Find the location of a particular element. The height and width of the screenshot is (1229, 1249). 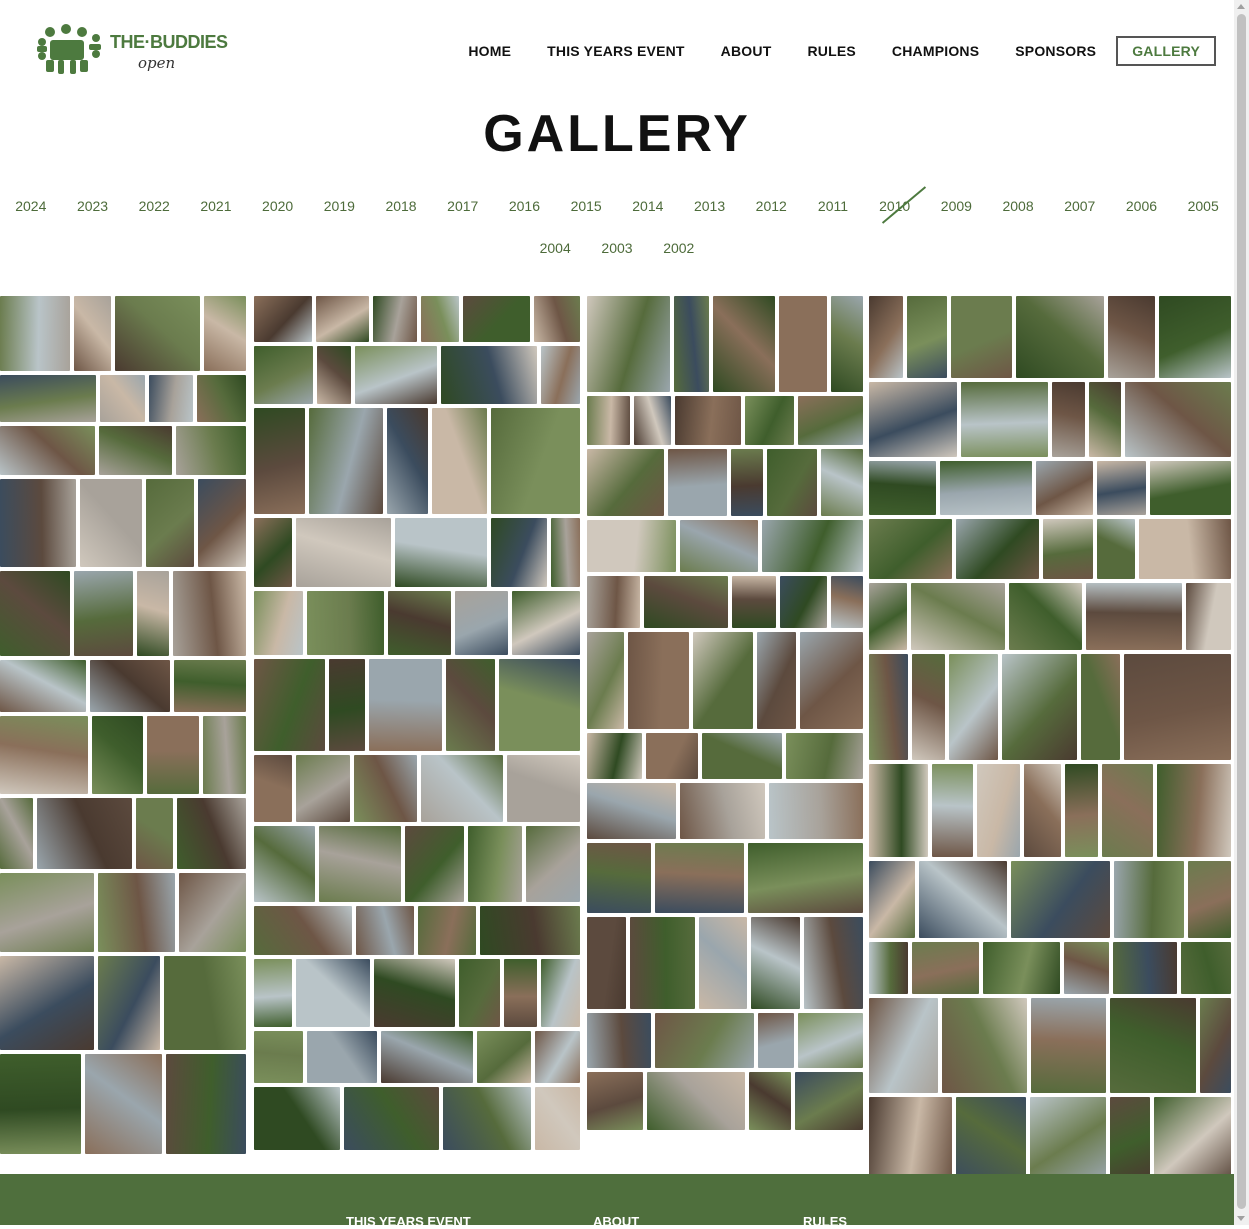

scroll-thumb is located at coordinates (1241, 611).